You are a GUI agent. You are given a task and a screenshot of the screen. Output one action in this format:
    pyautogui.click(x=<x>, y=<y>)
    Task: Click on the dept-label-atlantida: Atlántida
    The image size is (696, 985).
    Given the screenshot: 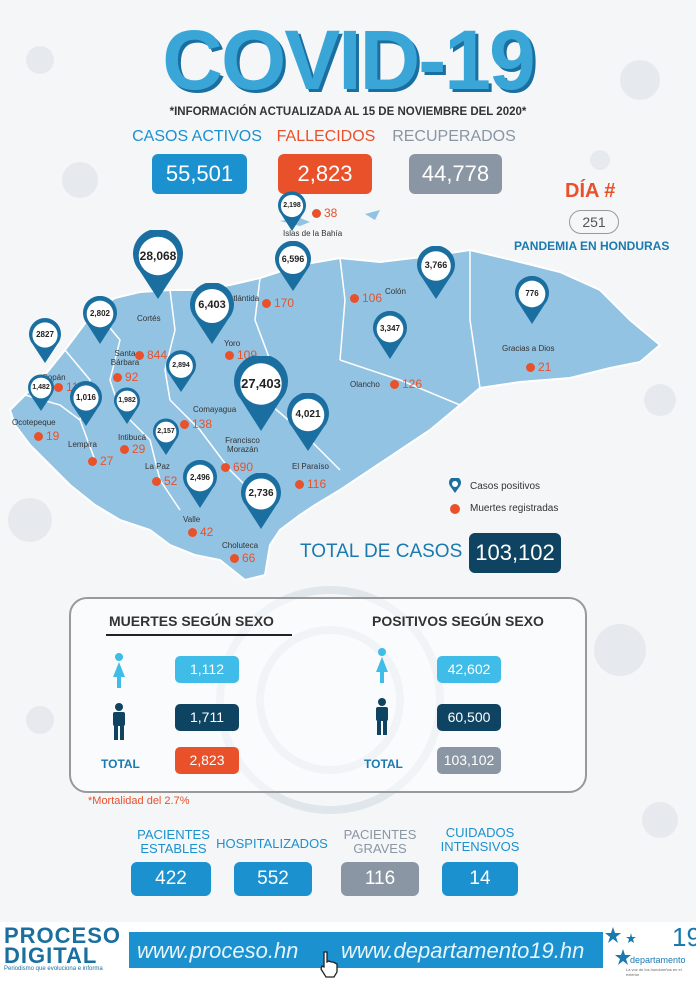 What is the action you would take?
    pyautogui.click(x=244, y=298)
    